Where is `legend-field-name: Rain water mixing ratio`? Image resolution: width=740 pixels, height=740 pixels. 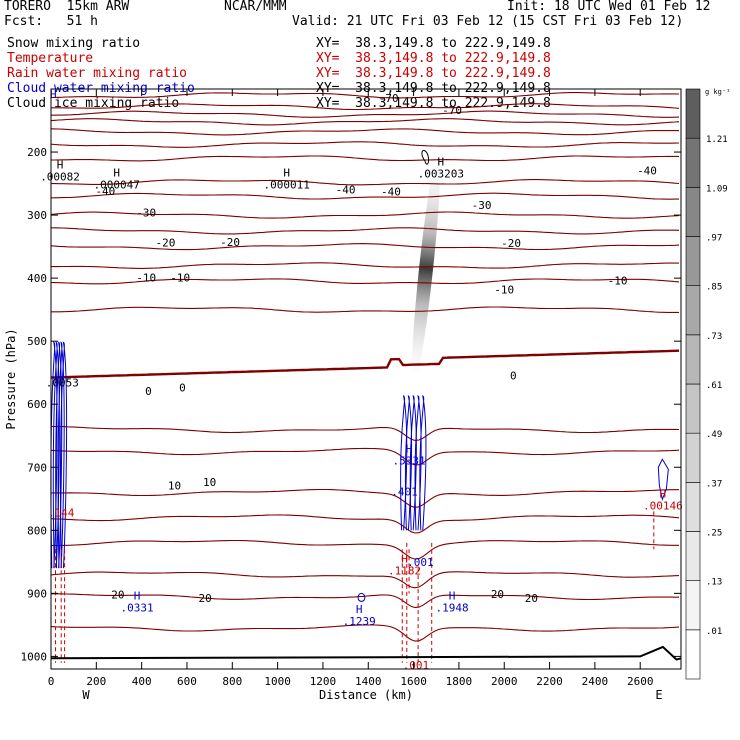 legend-field-name: Rain water mixing ratio is located at coordinates (97, 73).